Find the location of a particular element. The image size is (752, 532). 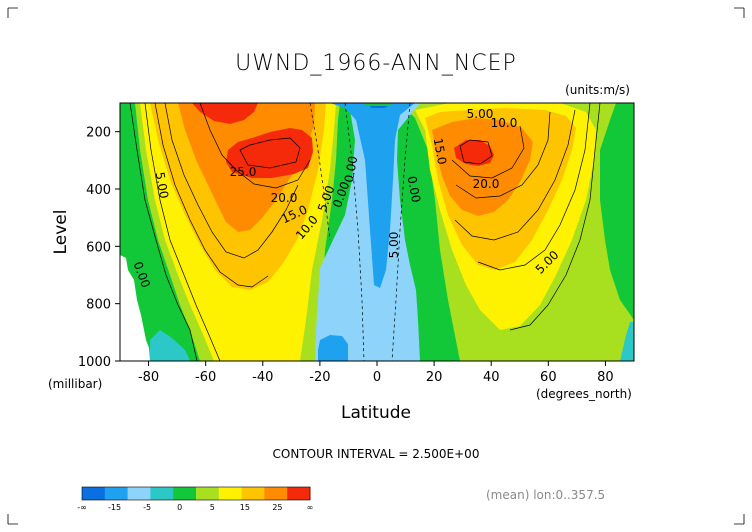

y-axis-label: Level is located at coordinates (61, 232).